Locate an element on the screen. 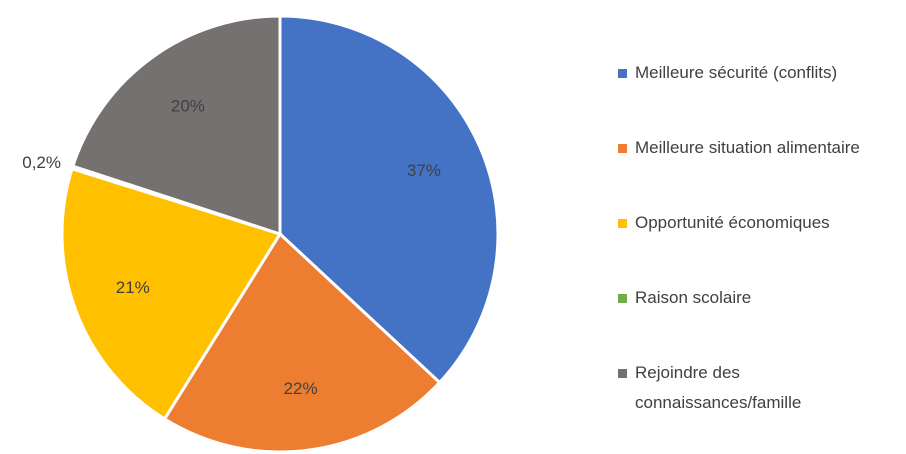  data-label: 0,2% is located at coordinates (41, 162).